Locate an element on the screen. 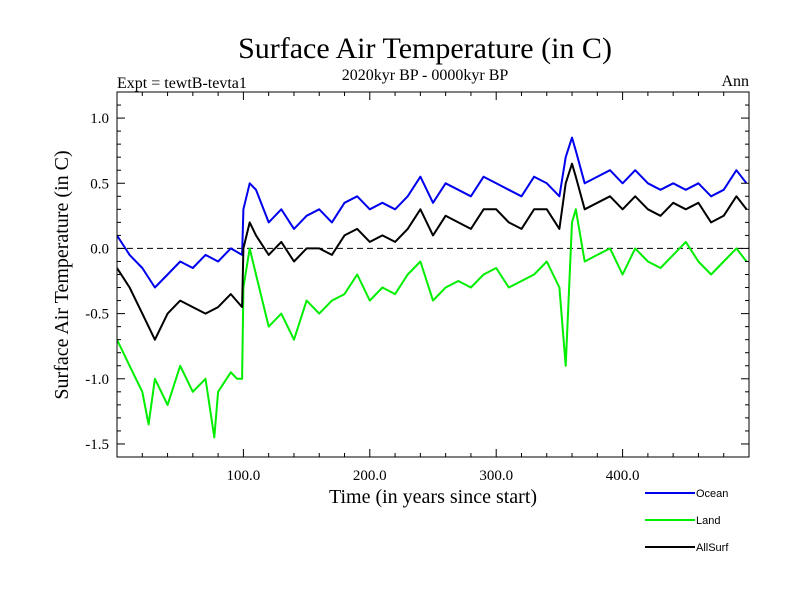 This screenshot has width=800, height=600. x-tick-label: 300.0 is located at coordinates (496, 476).